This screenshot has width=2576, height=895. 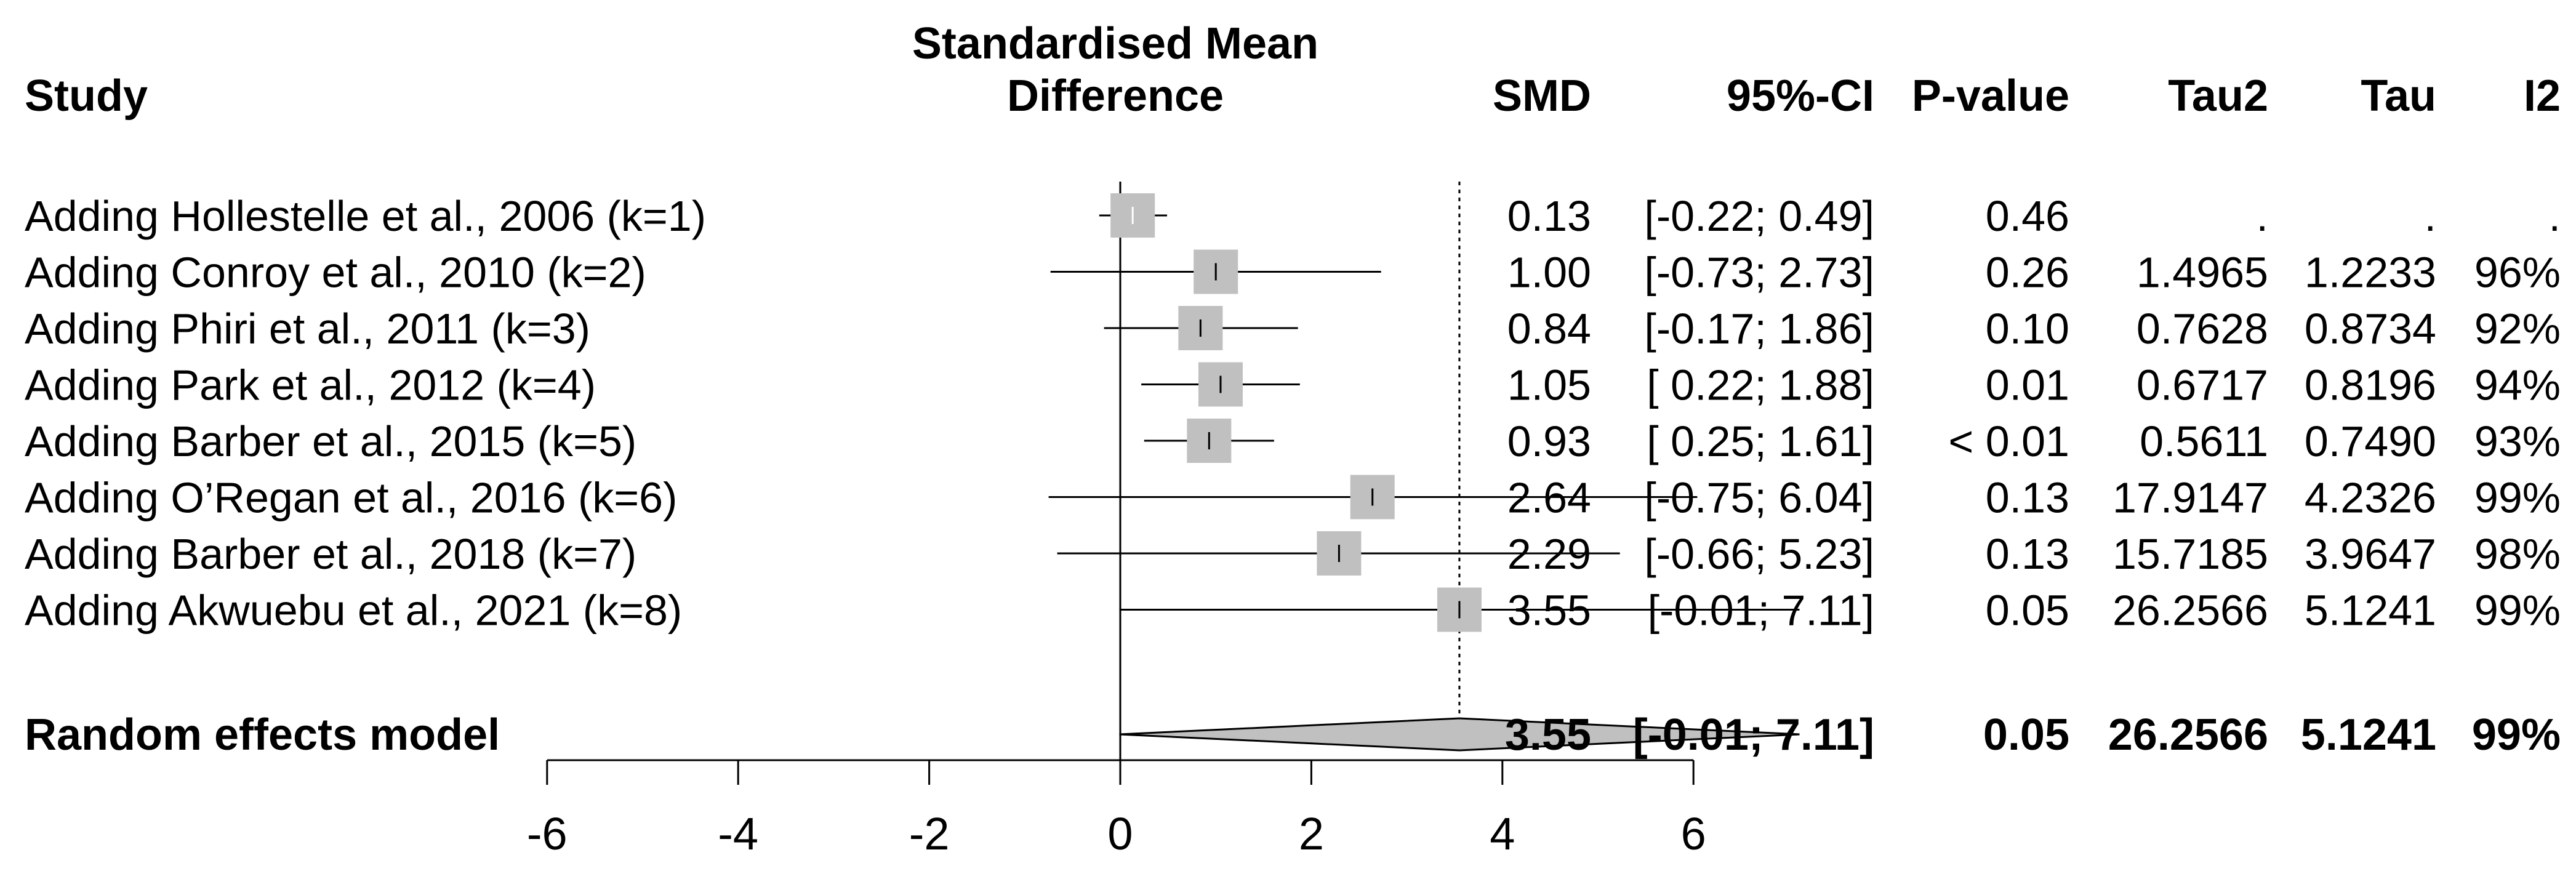 I want to click on summary-i2-value: 99%, so click(x=2516, y=735).